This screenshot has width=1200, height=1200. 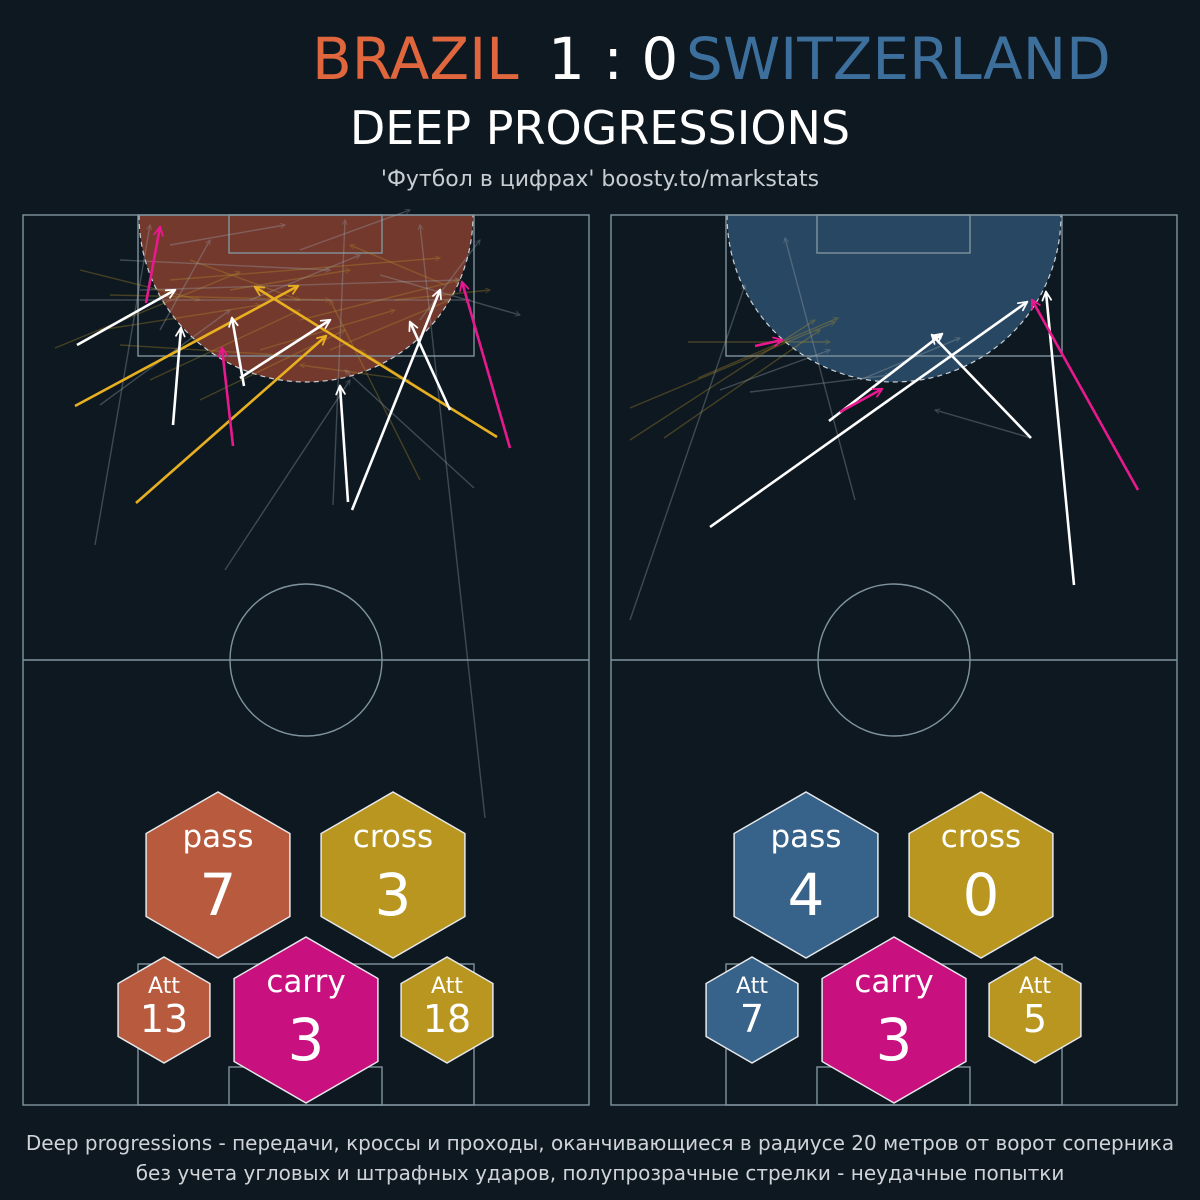 I want to click on stat-value: 13, so click(x=164, y=1019).